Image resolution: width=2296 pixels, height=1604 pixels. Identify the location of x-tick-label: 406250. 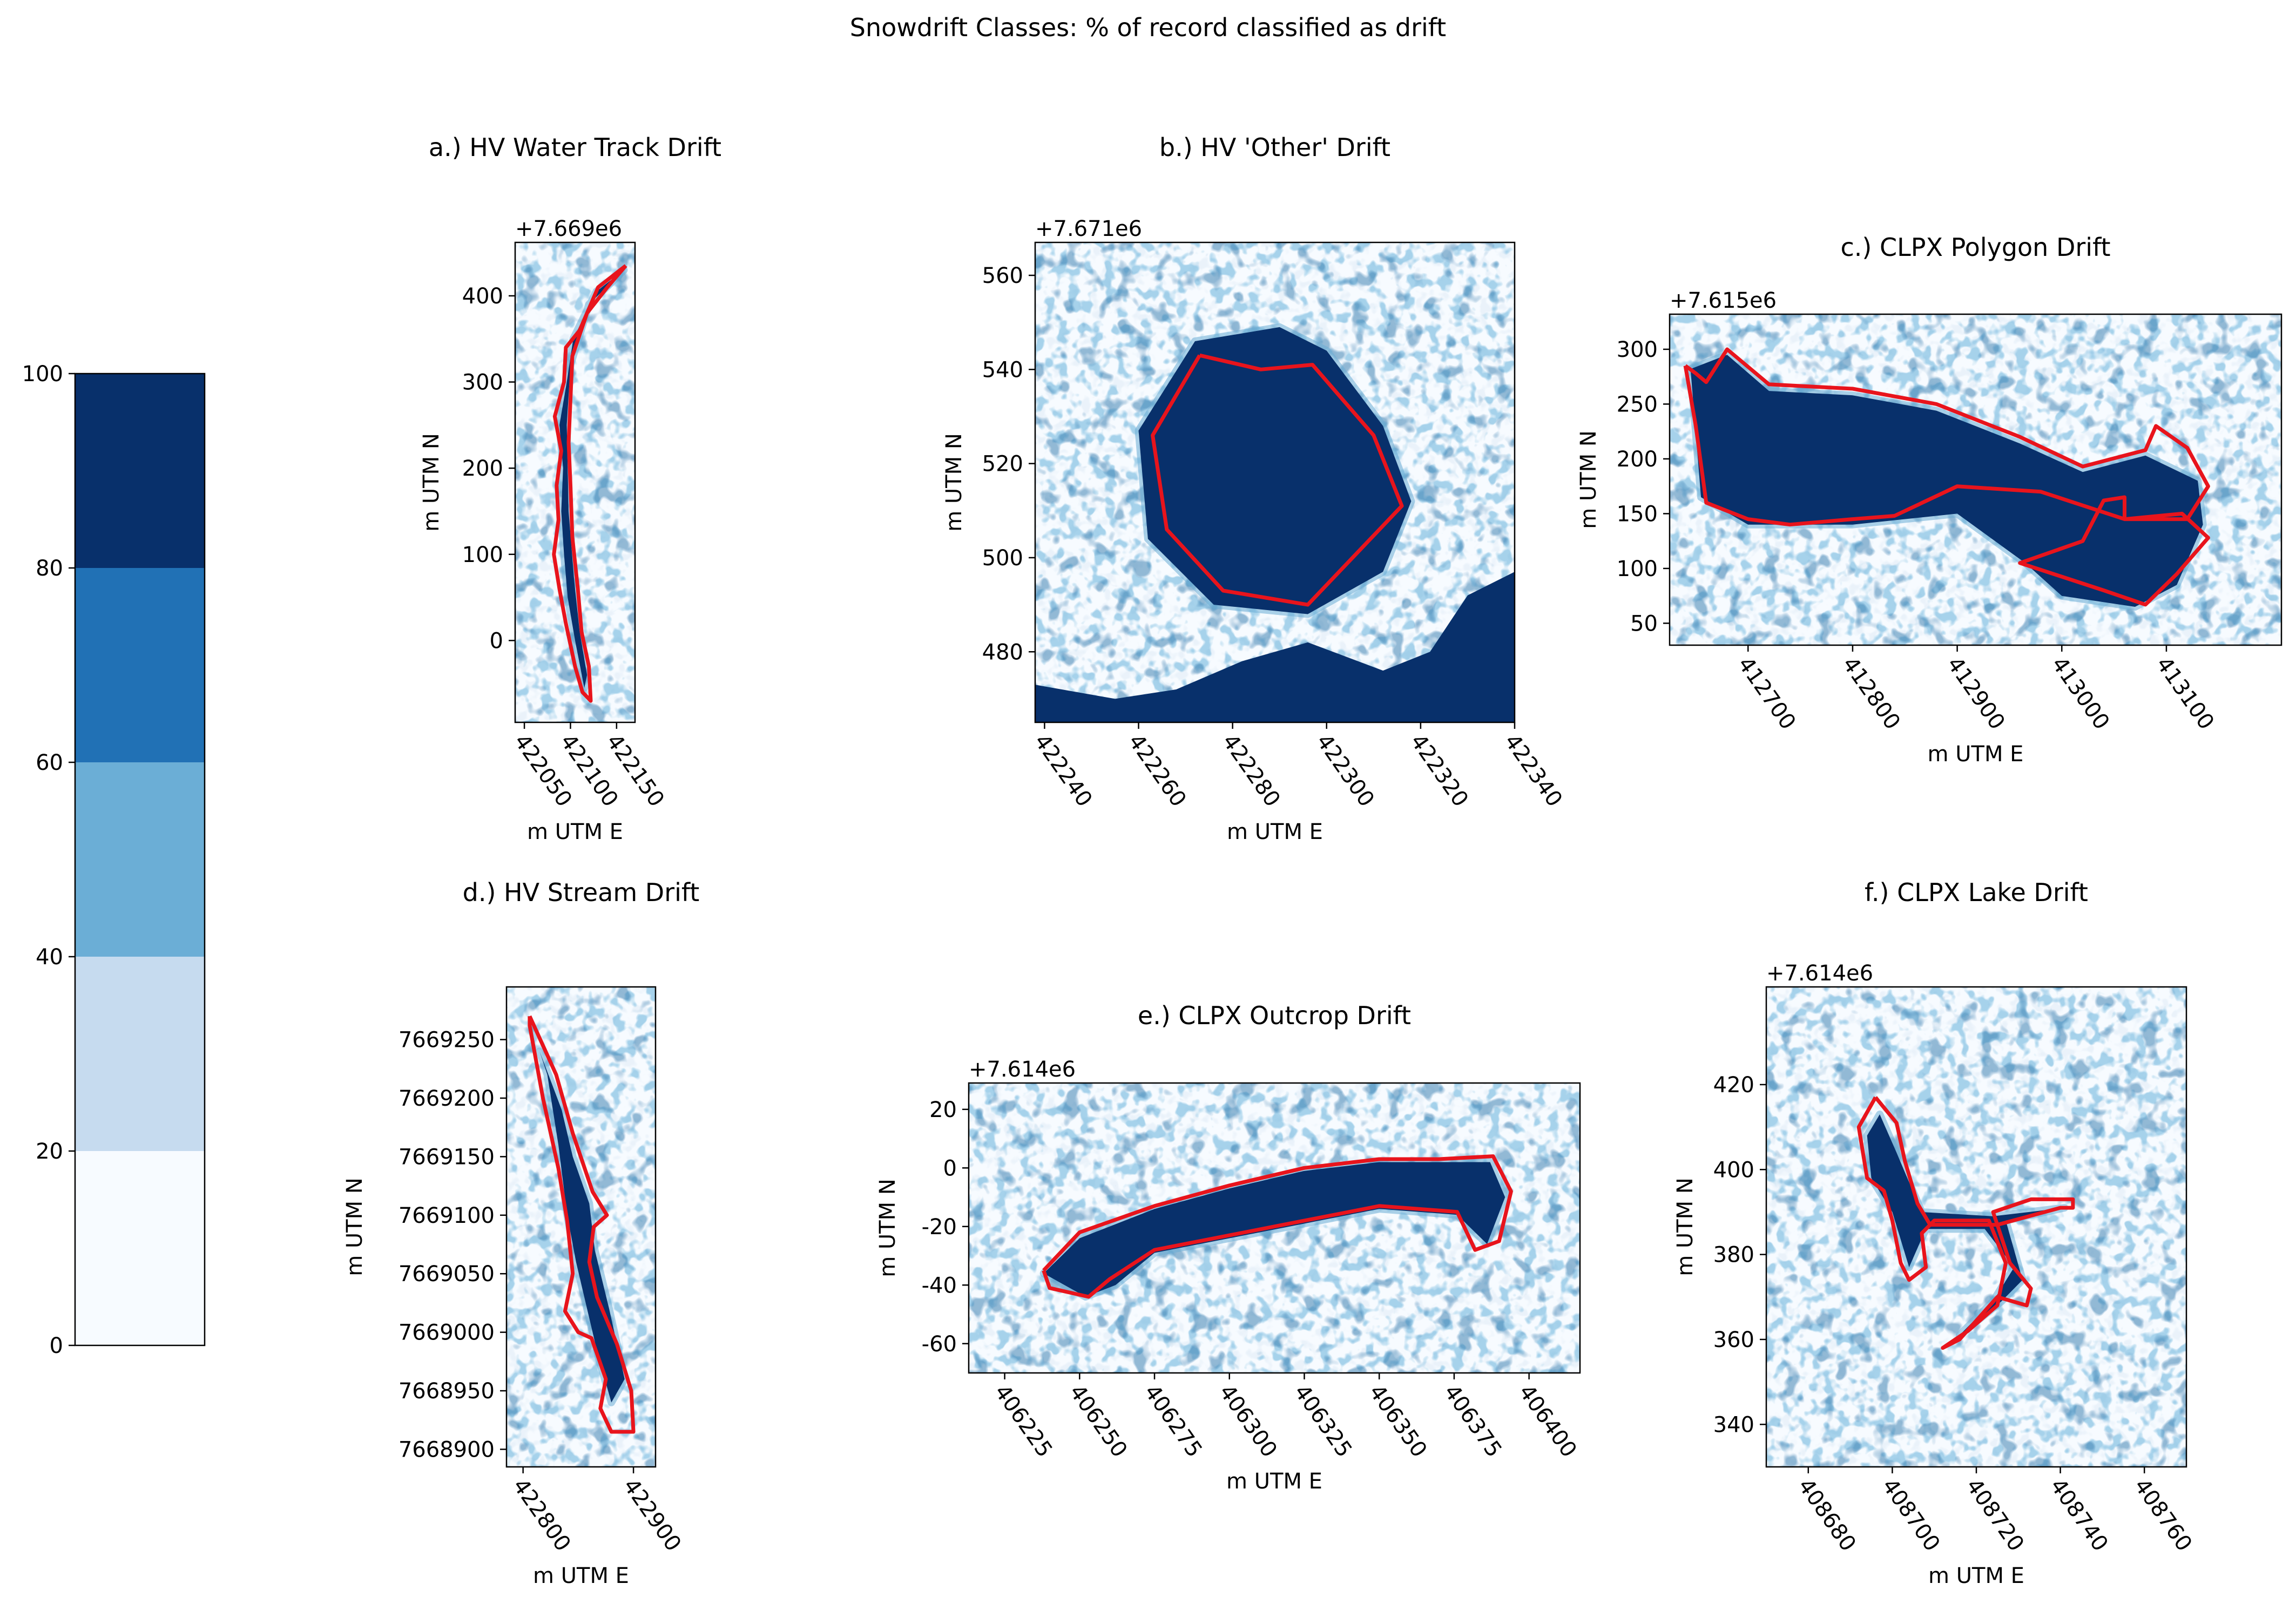
(1098, 1420).